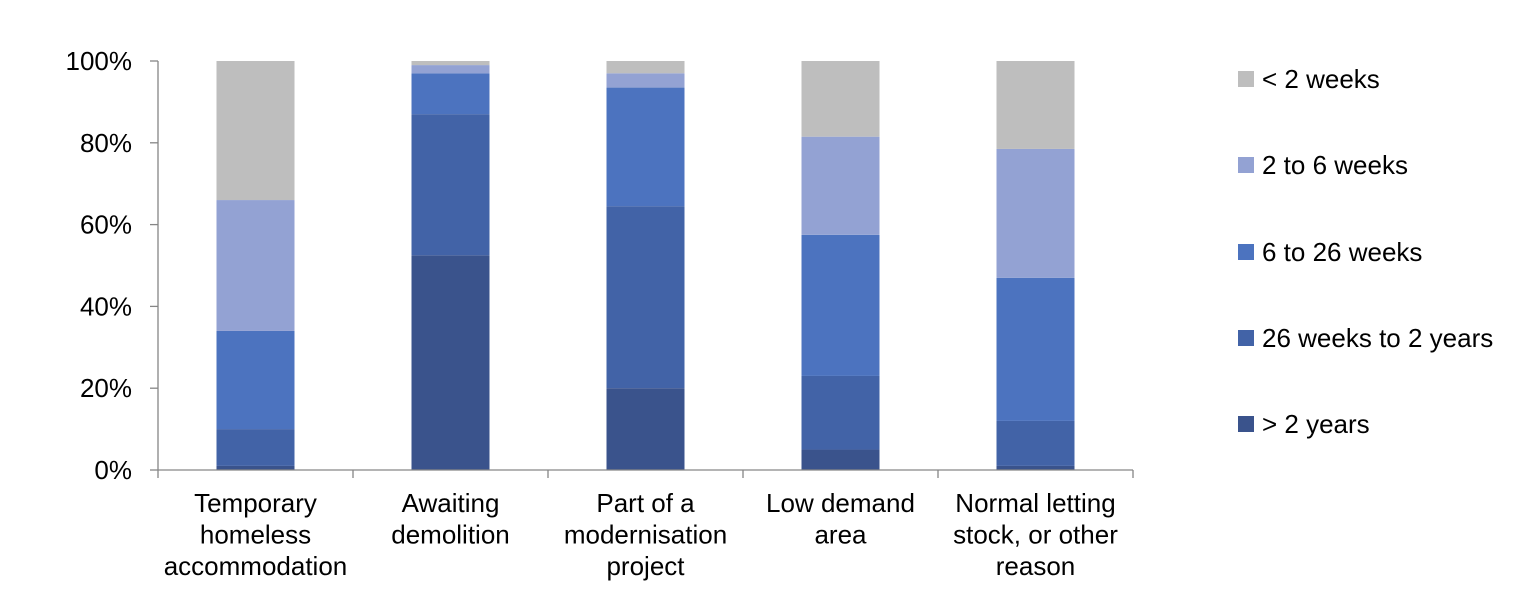  I want to click on x-tick-label-line: modernisation, so click(645, 535).